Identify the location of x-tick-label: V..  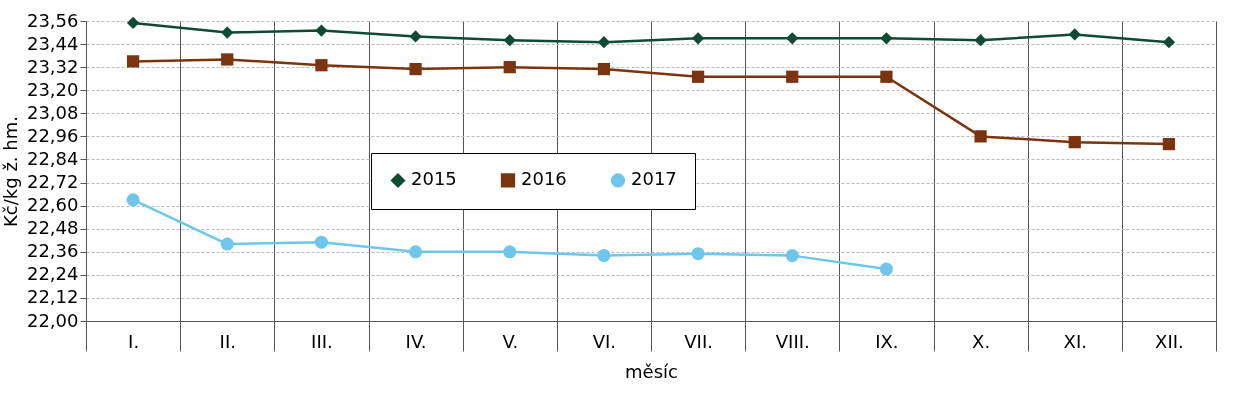
(510, 341).